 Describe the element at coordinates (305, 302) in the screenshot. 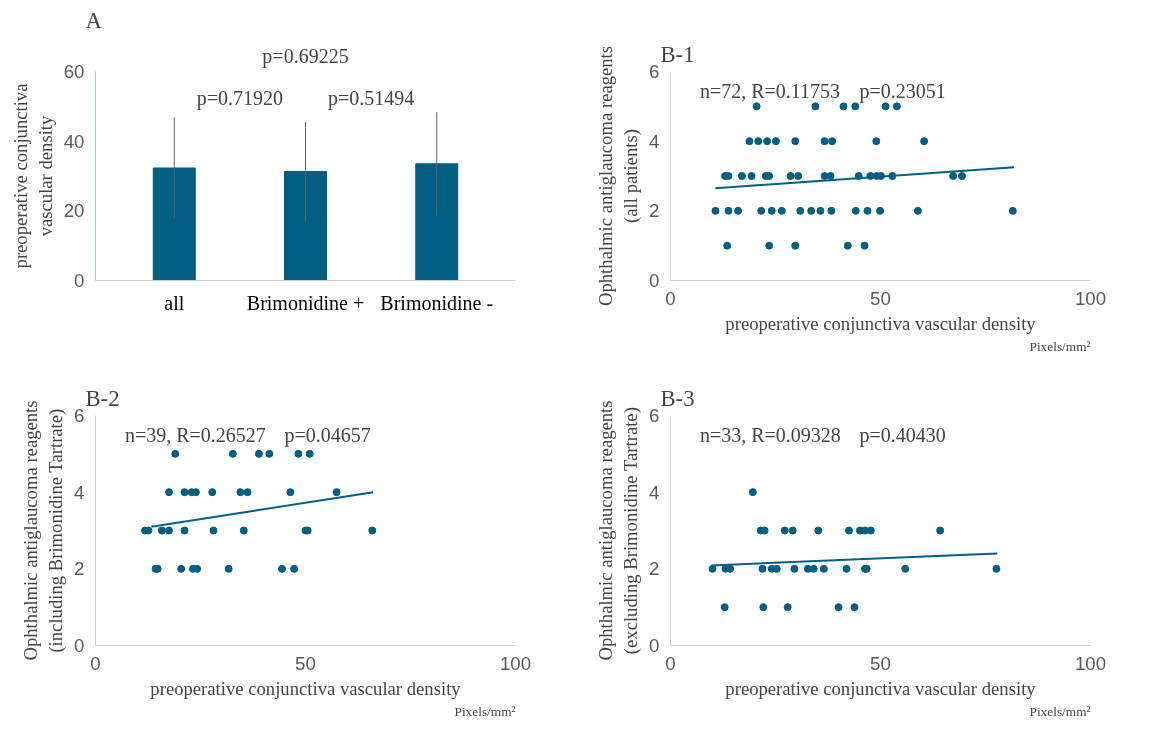

I see `x-tick-label: Brimonidine +` at that location.